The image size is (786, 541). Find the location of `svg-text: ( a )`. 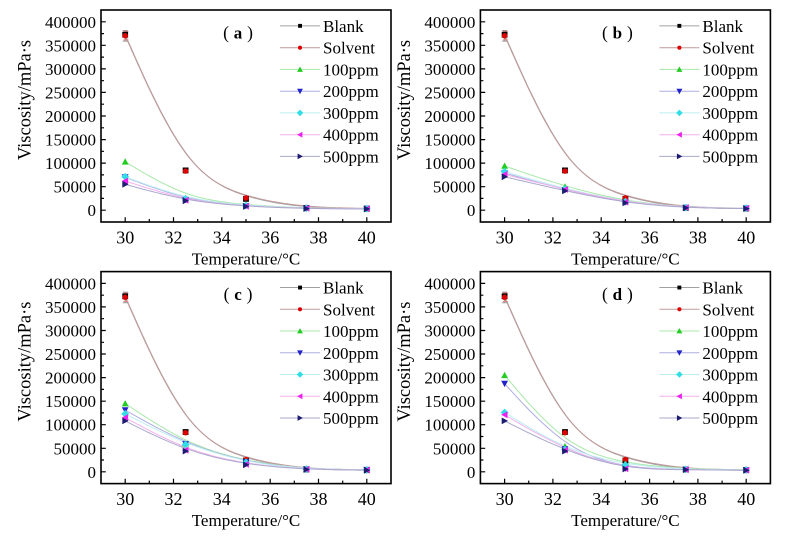

svg-text: ( a ) is located at coordinates (238, 33).